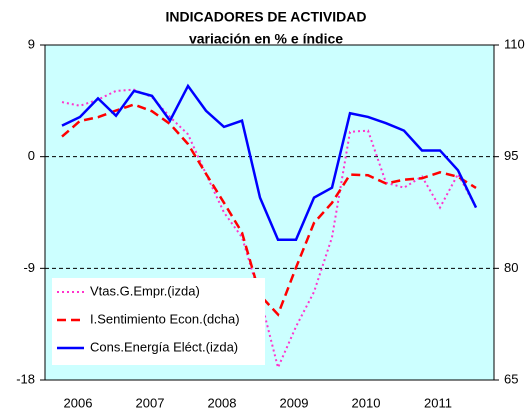 The width and height of the screenshot is (532, 415). I want to click on y-tick-label: -18, so click(25, 378).